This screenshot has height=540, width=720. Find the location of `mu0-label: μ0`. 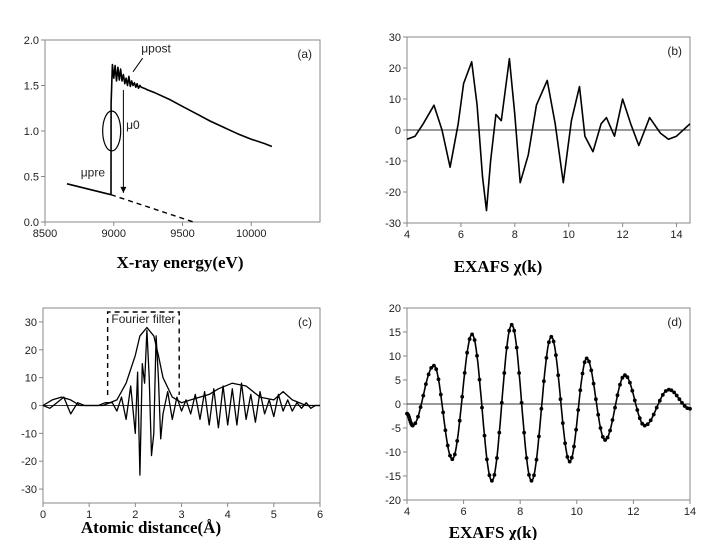

mu0-label: μ0 is located at coordinates (133, 125).